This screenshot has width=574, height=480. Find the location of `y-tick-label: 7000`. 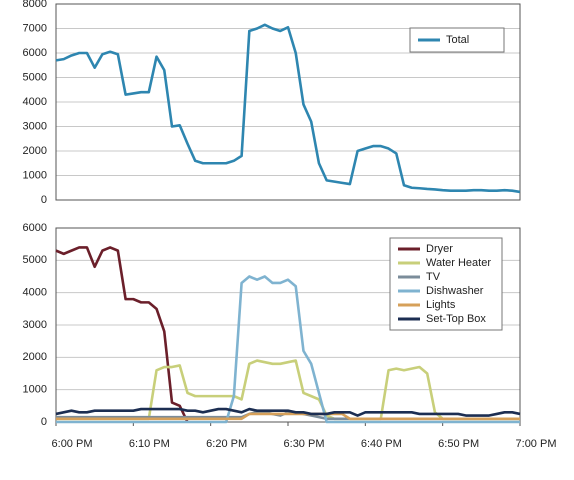

y-tick-label: 7000 is located at coordinates (35, 28).